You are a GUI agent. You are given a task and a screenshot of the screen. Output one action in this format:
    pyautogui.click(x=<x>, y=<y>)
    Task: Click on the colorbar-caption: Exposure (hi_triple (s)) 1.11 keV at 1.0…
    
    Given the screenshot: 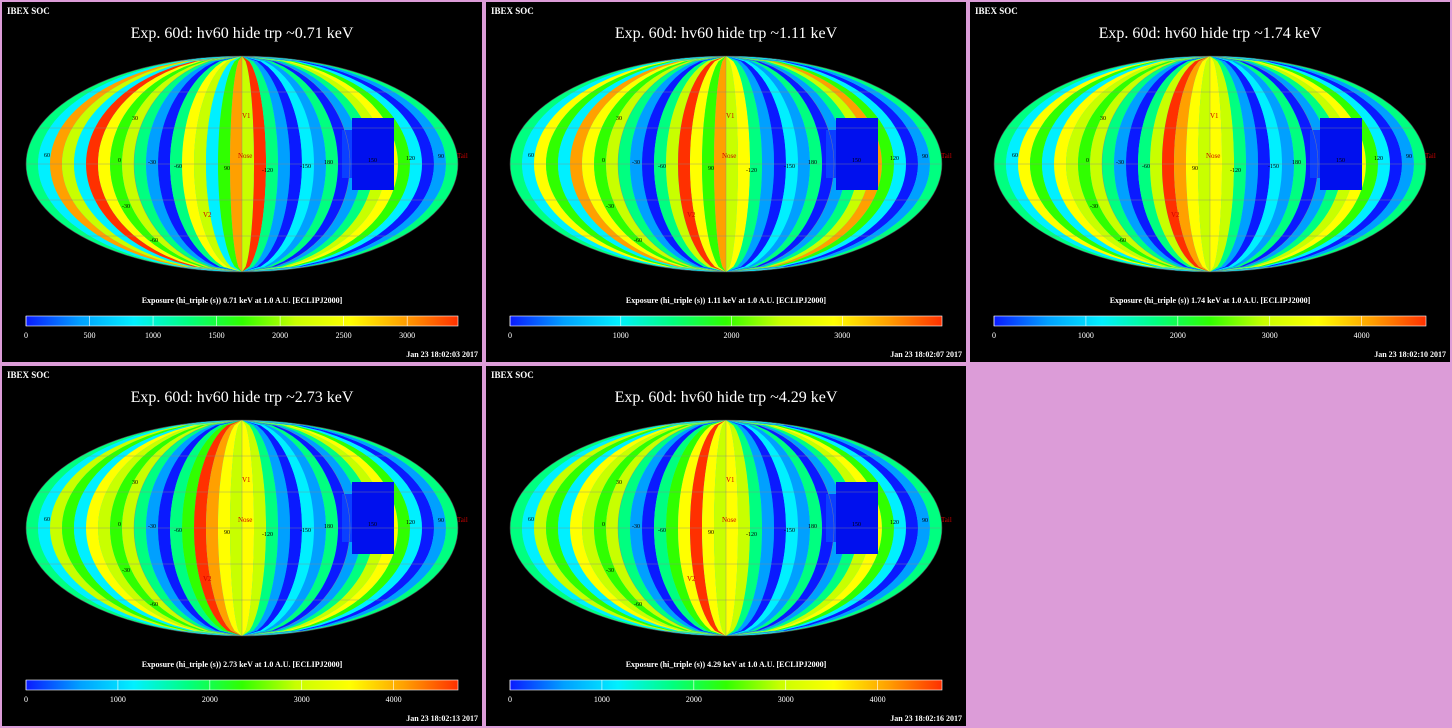 What is the action you would take?
    pyautogui.click(x=726, y=300)
    